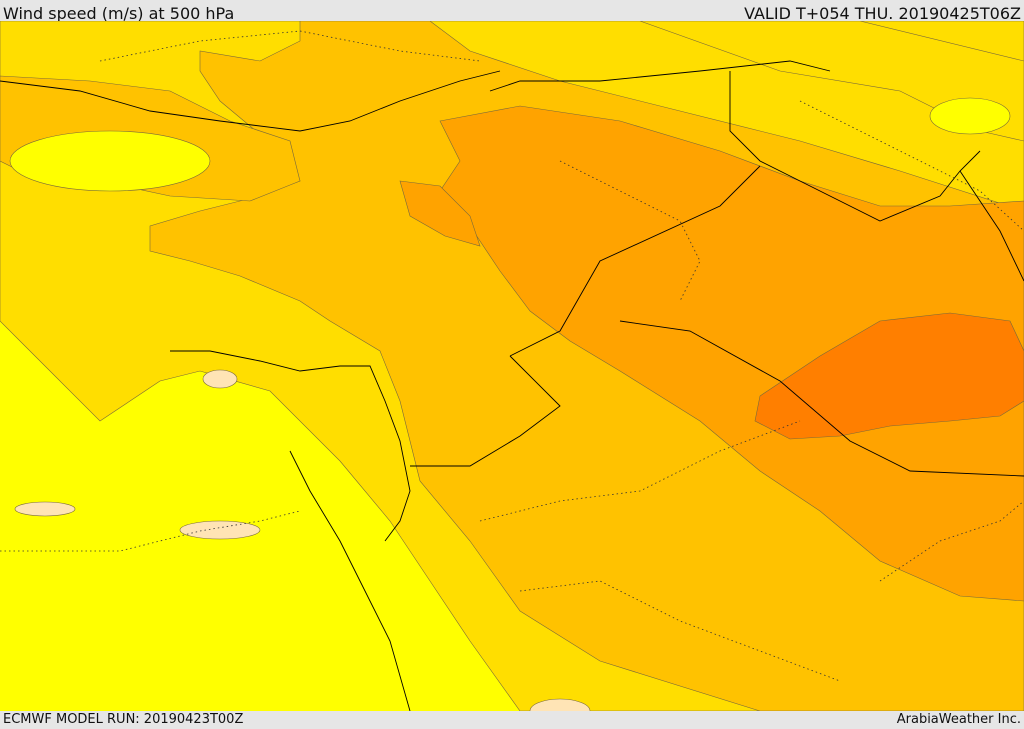 The image size is (1024, 729). I want to click on border-iran, so click(855, 146).